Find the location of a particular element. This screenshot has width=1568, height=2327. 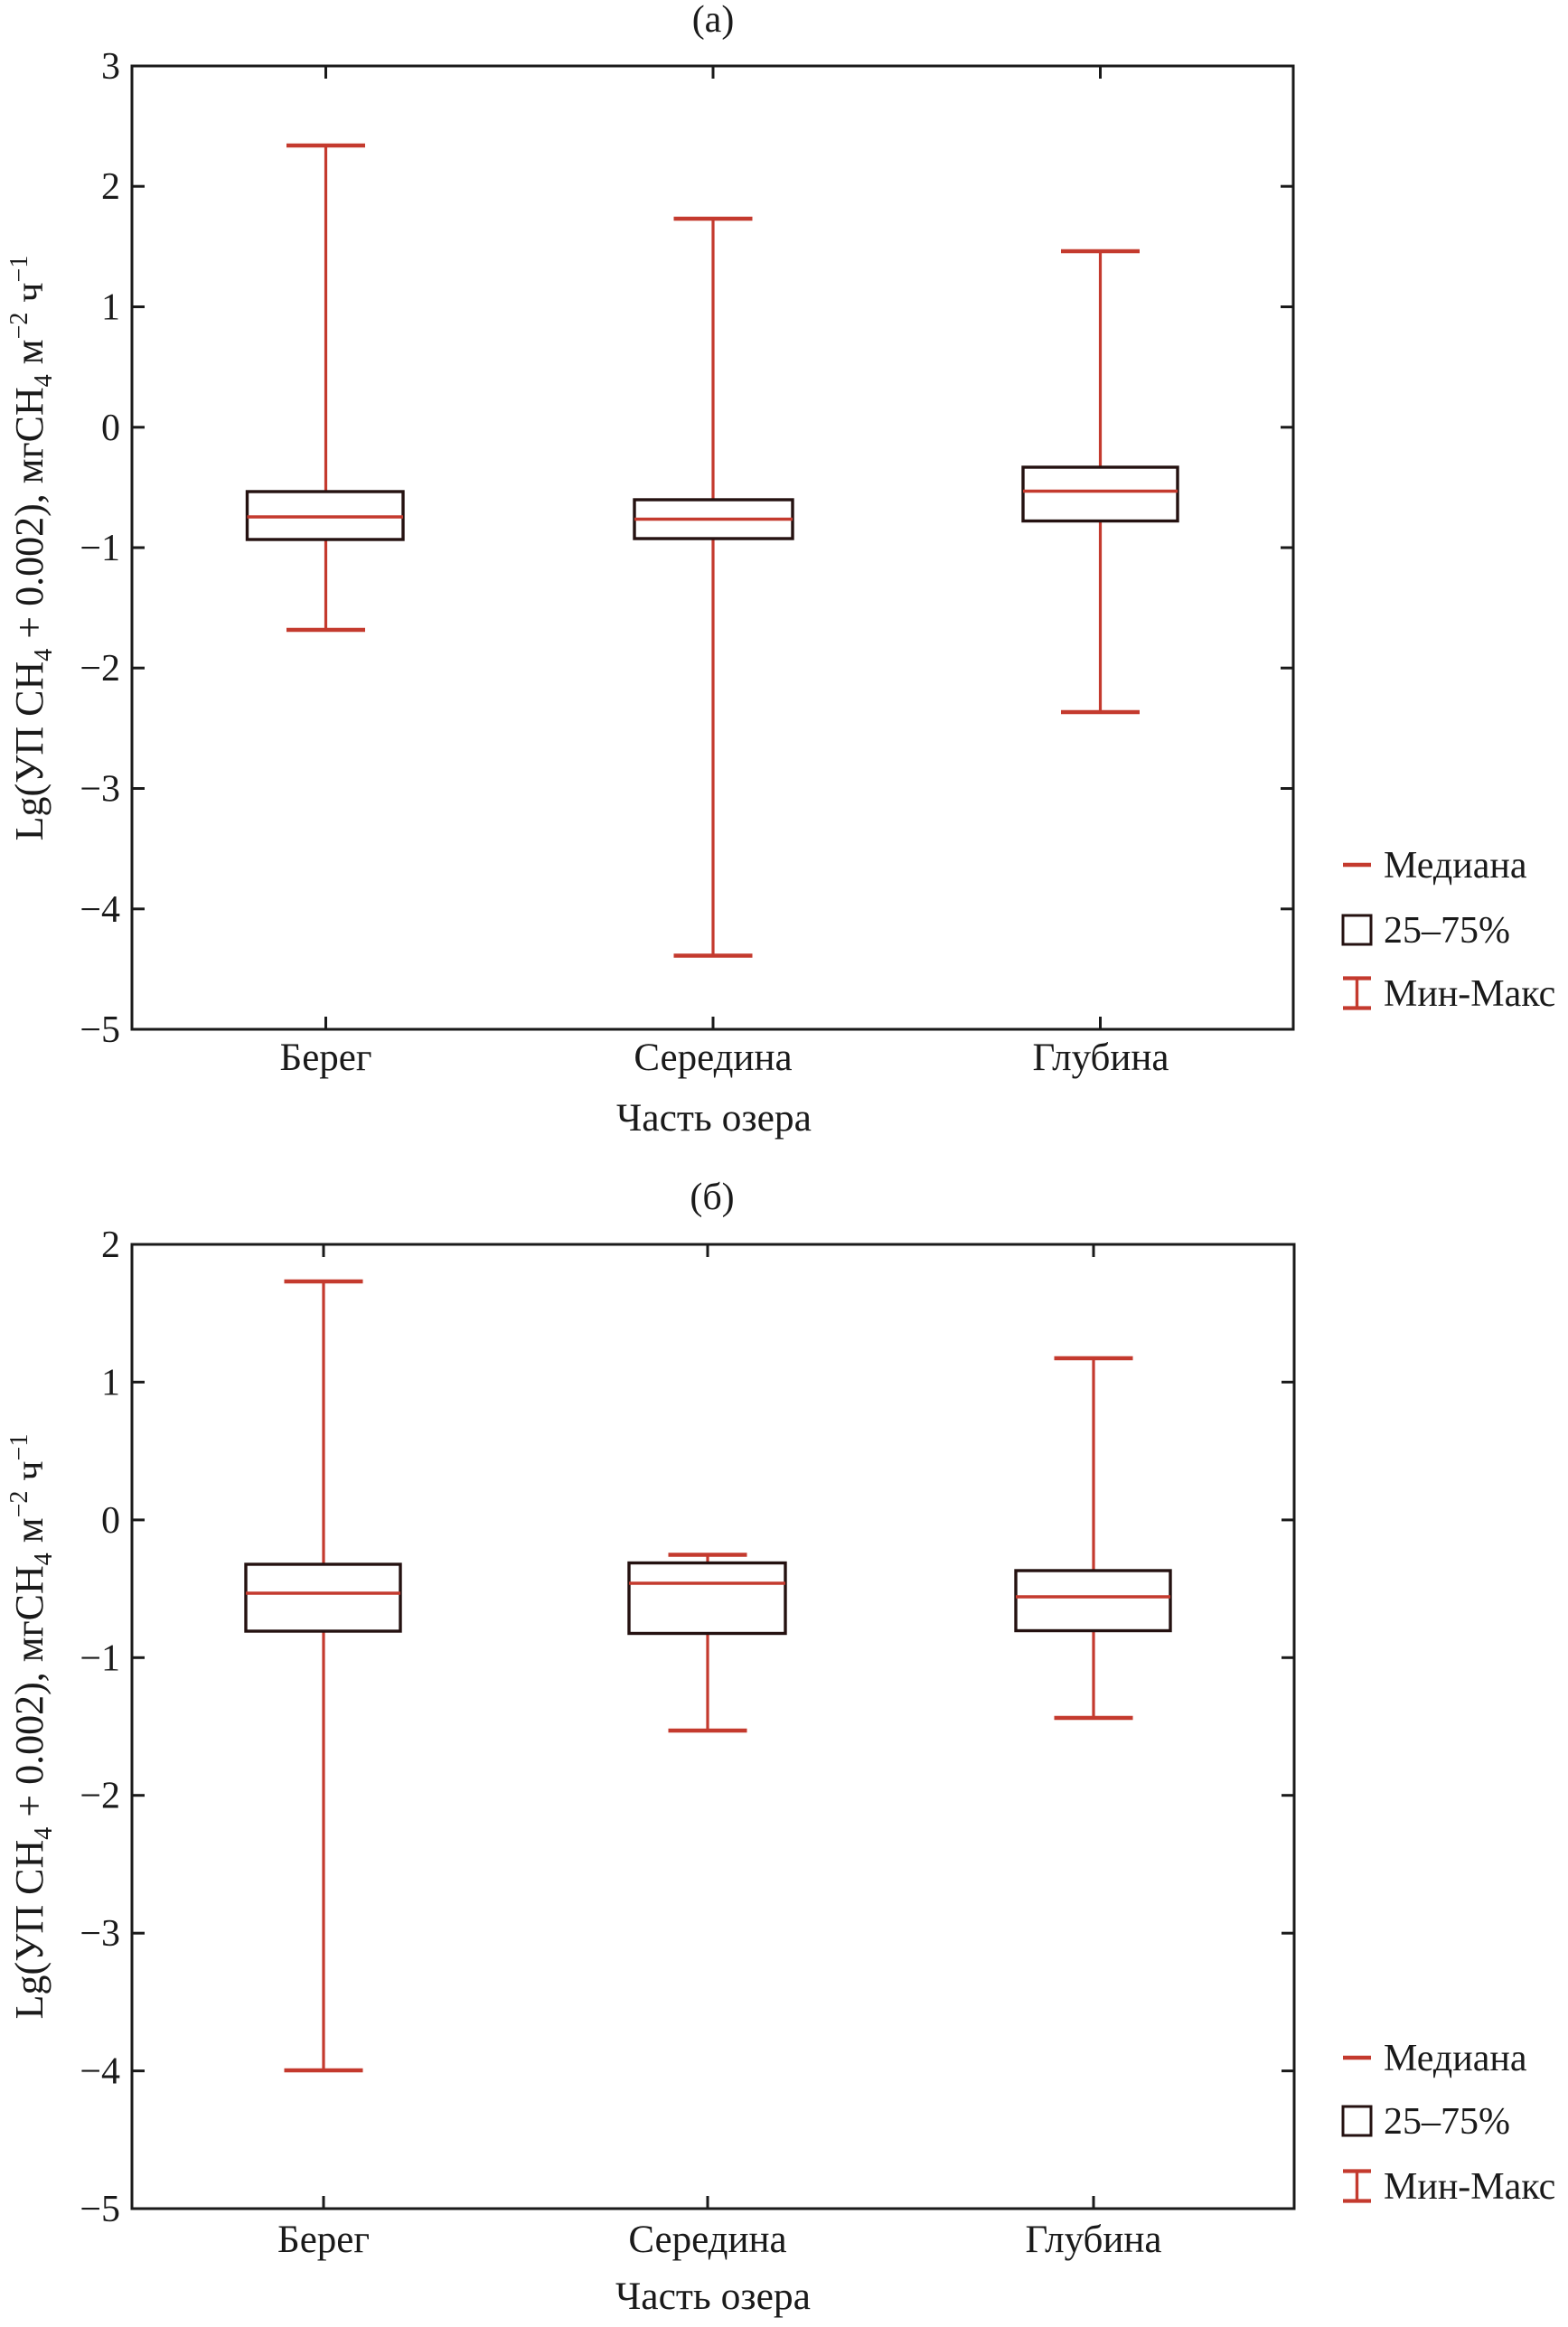

svg-text: 3 is located at coordinates (110, 67).